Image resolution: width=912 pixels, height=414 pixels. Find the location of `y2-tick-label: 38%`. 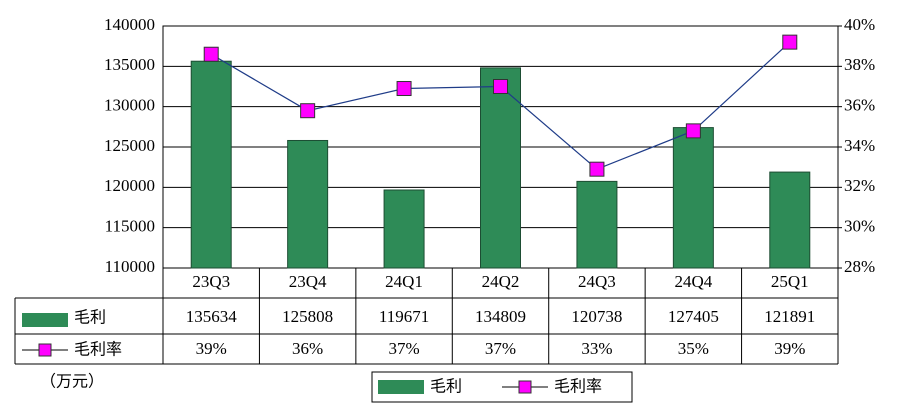

y2-tick-label: 38% is located at coordinates (859, 64).